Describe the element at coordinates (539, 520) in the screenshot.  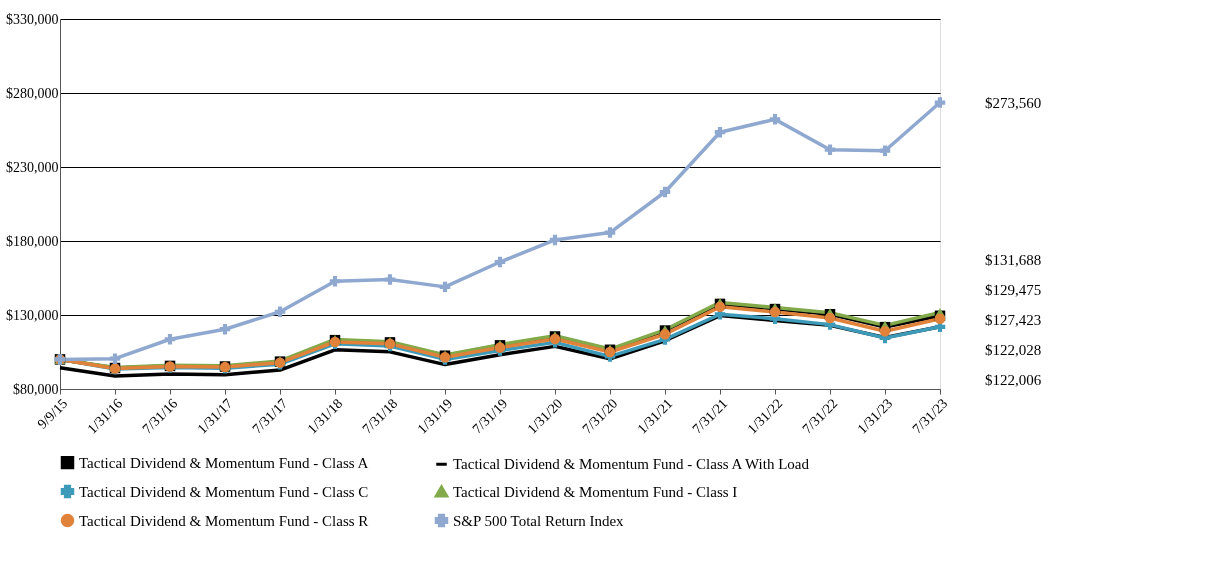
I see `legend-label: S&P 500 Total Return Index` at that location.